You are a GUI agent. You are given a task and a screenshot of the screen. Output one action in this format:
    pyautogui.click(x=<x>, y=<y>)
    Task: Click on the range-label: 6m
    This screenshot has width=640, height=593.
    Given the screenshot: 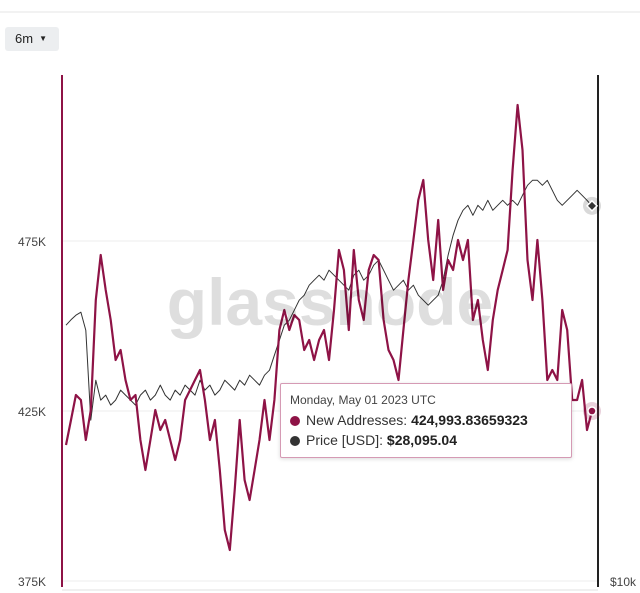 What is the action you would take?
    pyautogui.click(x=24, y=38)
    